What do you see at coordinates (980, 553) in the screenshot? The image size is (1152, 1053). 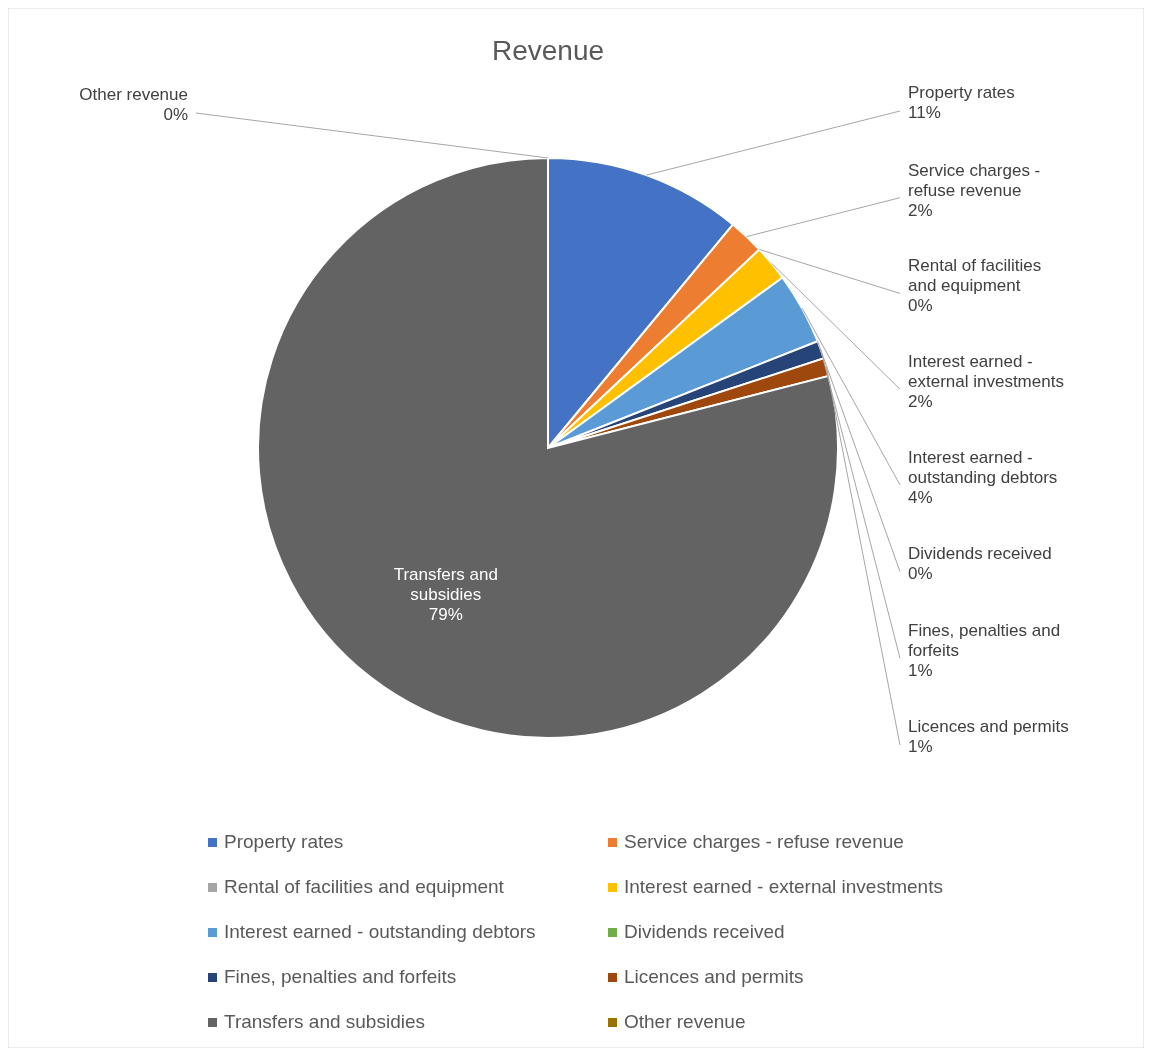 I see `category-label: Dividends received` at bounding box center [980, 553].